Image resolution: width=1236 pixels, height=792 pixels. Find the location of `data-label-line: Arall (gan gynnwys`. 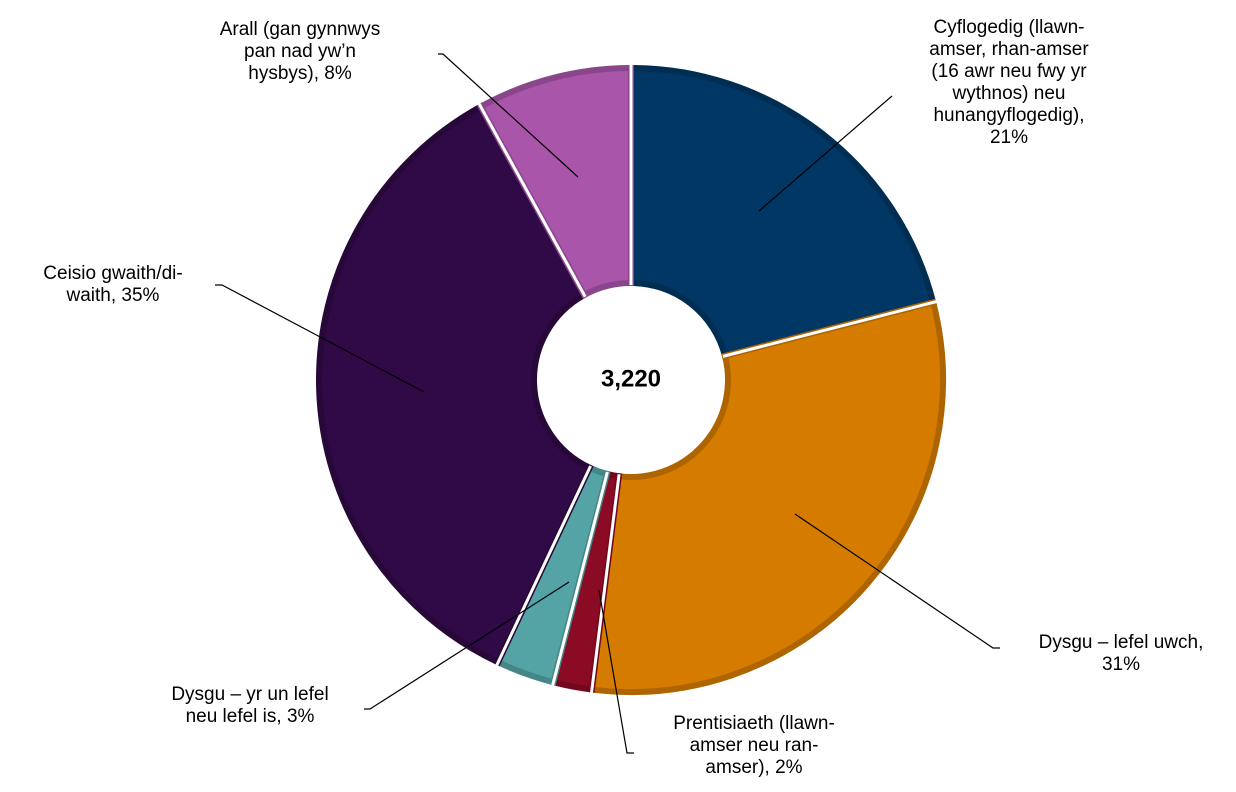

data-label-line: Arall (gan gynnwys is located at coordinates (300, 29).